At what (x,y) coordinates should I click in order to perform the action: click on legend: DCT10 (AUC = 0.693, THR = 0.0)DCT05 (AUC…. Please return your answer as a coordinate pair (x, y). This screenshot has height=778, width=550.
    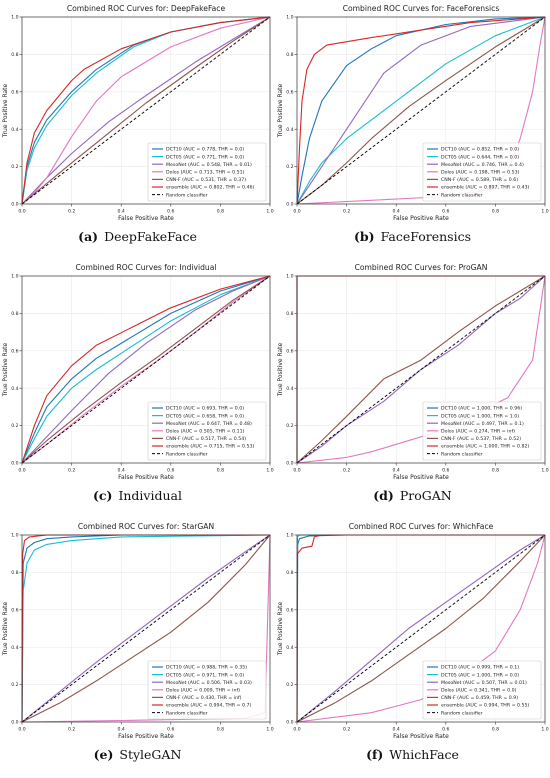
    Looking at the image, I should click on (207, 431).